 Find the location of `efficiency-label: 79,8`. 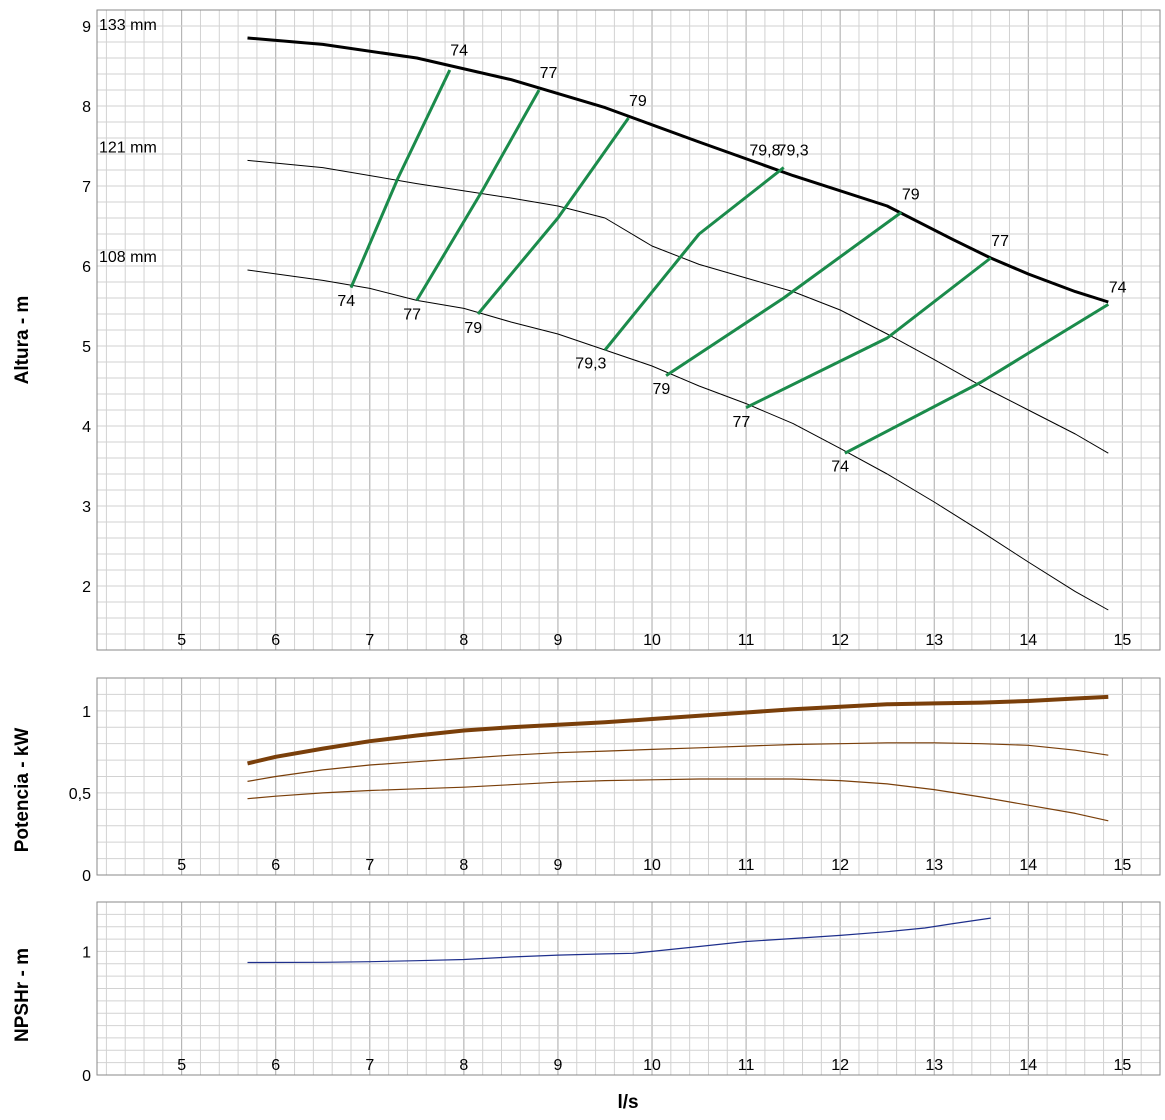

efficiency-label: 79,8 is located at coordinates (764, 151).